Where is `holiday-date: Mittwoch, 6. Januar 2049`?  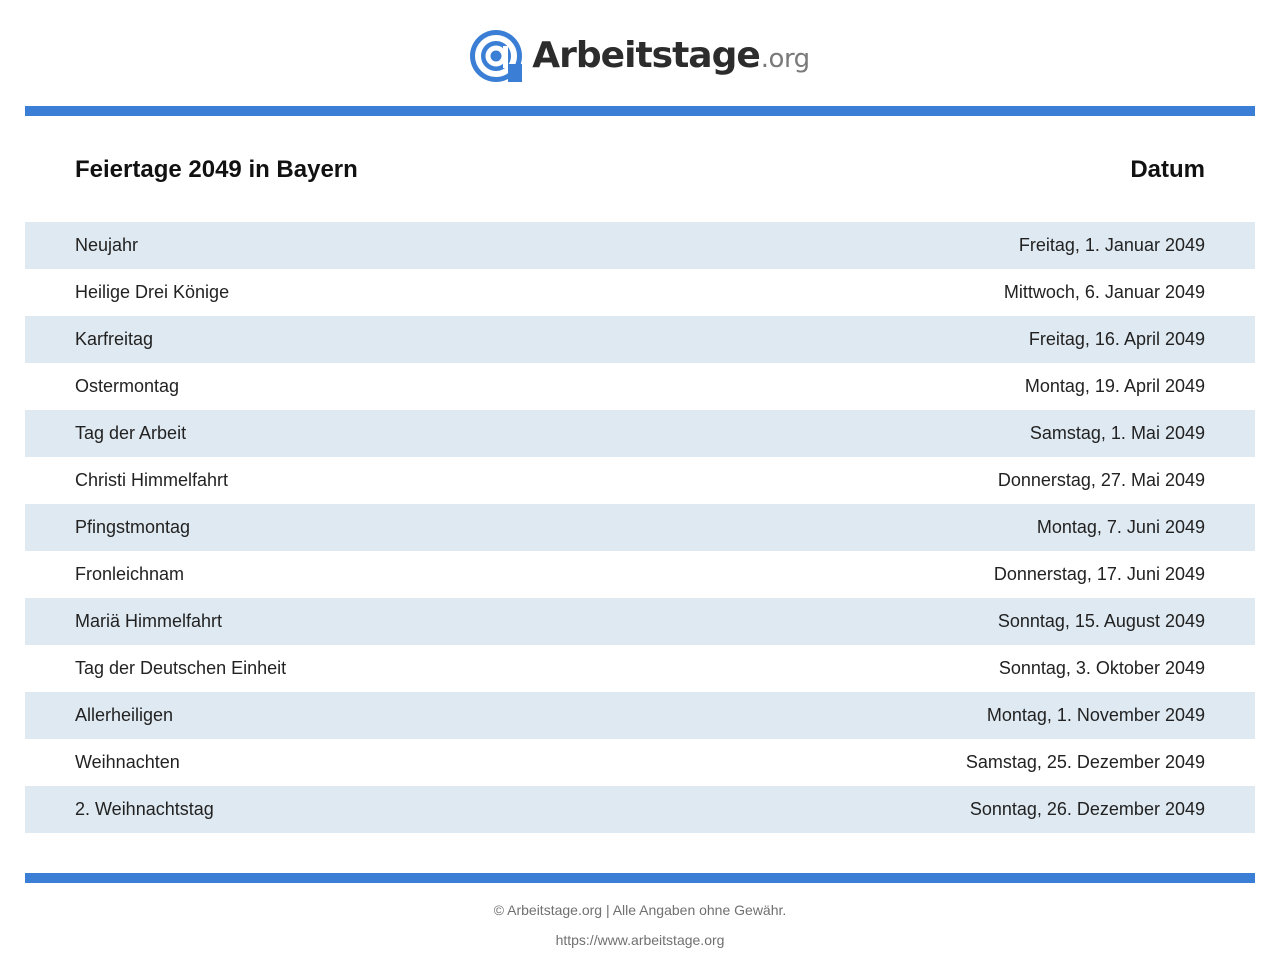
holiday-date: Mittwoch, 6. Januar 2049 is located at coordinates (1104, 292).